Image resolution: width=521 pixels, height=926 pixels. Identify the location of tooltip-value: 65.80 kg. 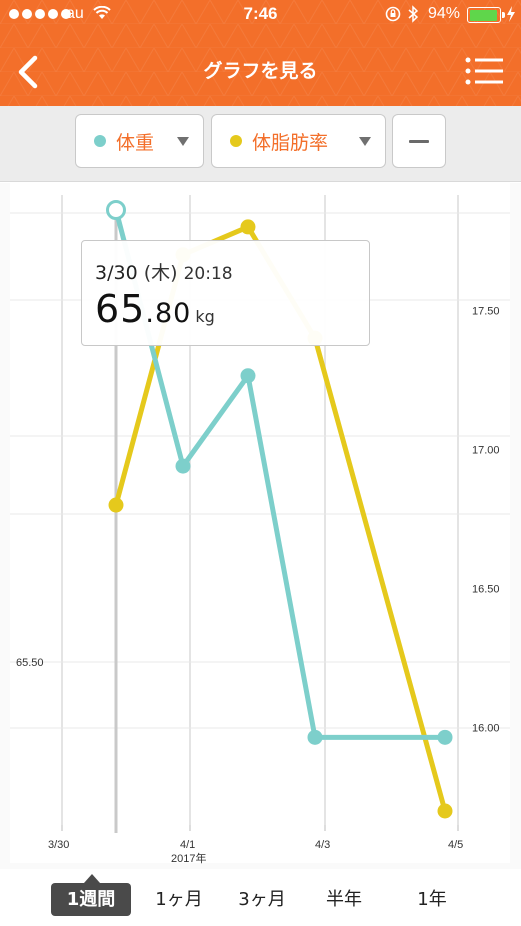
(155, 309).